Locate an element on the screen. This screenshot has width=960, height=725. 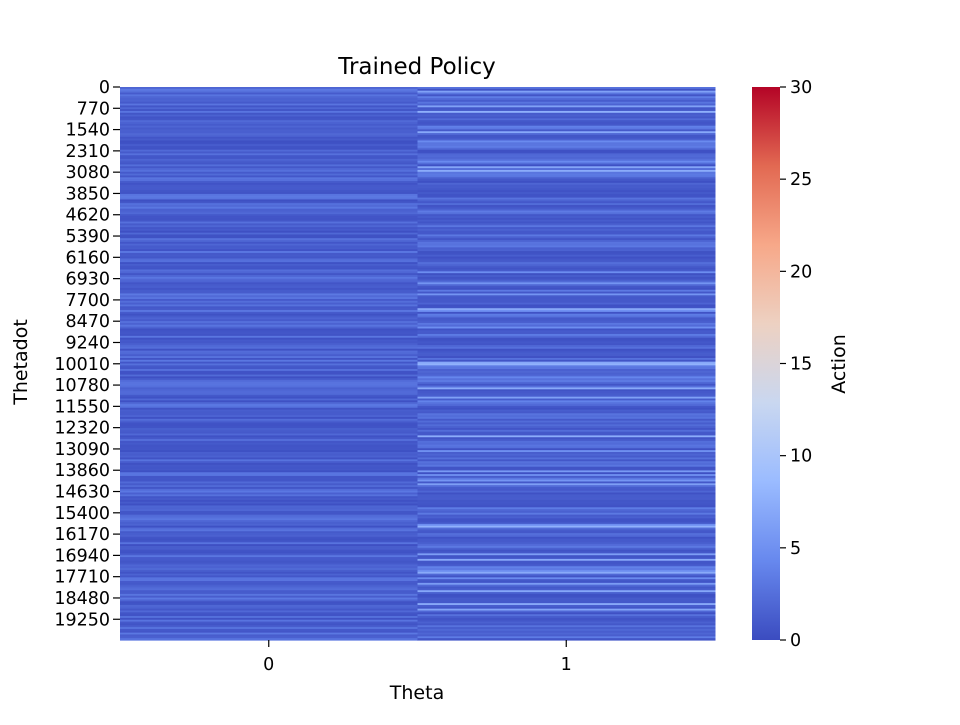
y-tick-label: 6160 is located at coordinates (87, 258).